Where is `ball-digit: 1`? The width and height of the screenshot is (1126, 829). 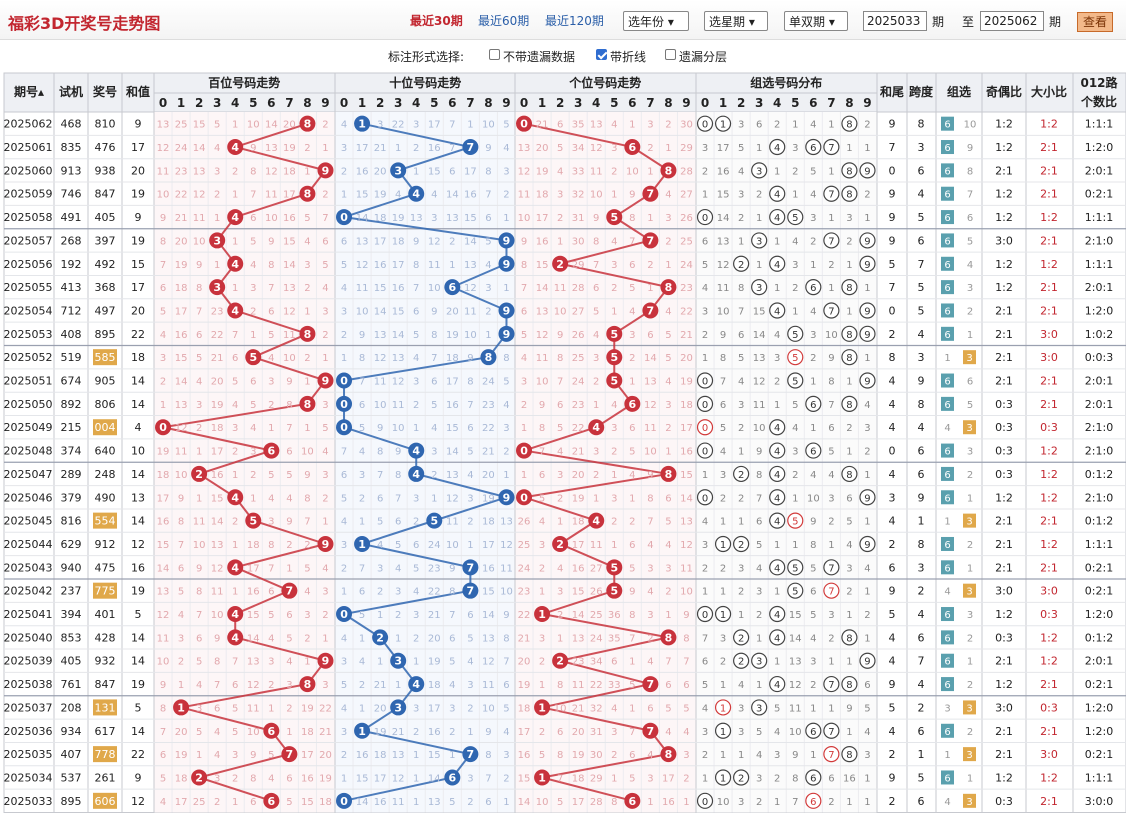 ball-digit: 1 is located at coordinates (181, 707).